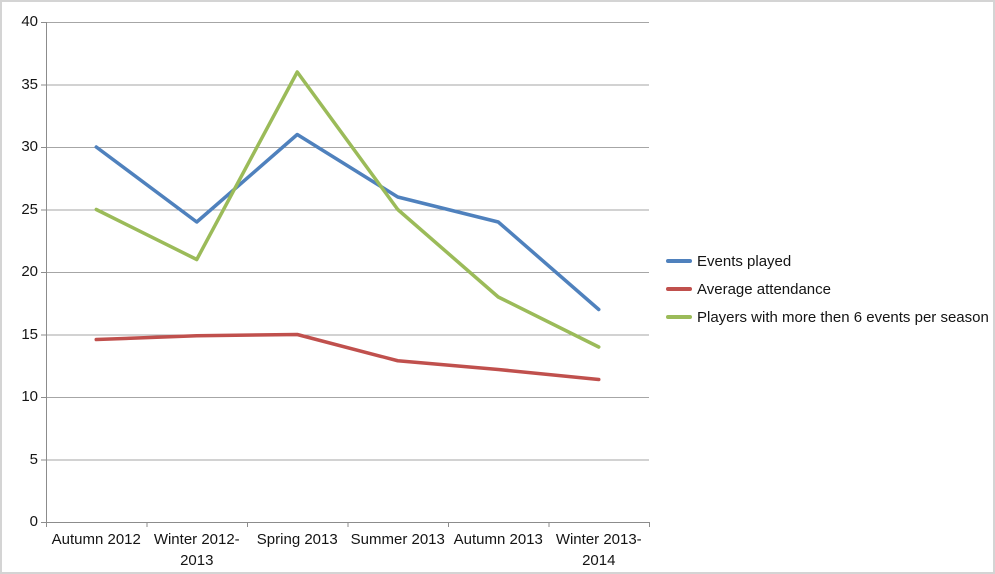 This screenshot has width=995, height=574. Describe the element at coordinates (29, 84) in the screenshot. I see `y-axis-label: 35` at that location.